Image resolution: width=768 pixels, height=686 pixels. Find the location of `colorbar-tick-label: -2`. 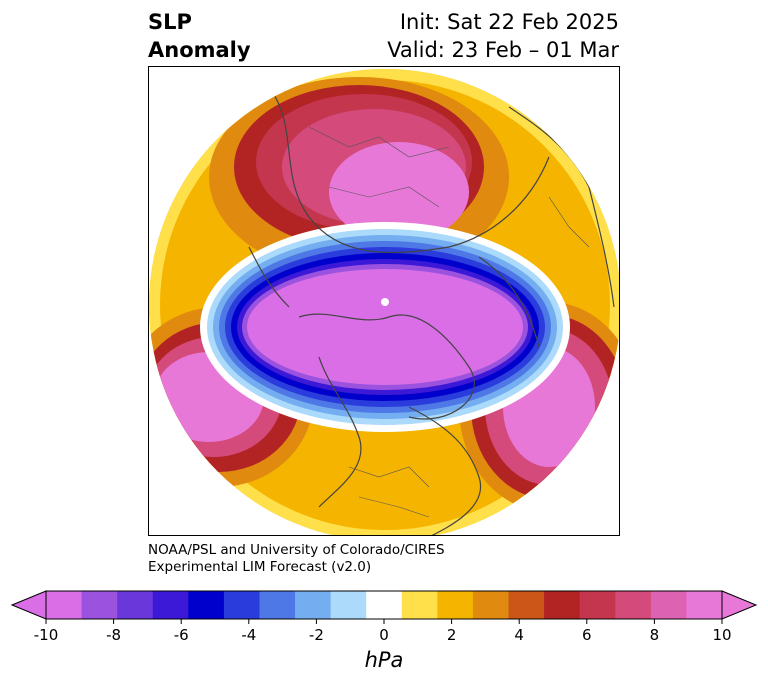

colorbar-tick-label: -2 is located at coordinates (316, 635).